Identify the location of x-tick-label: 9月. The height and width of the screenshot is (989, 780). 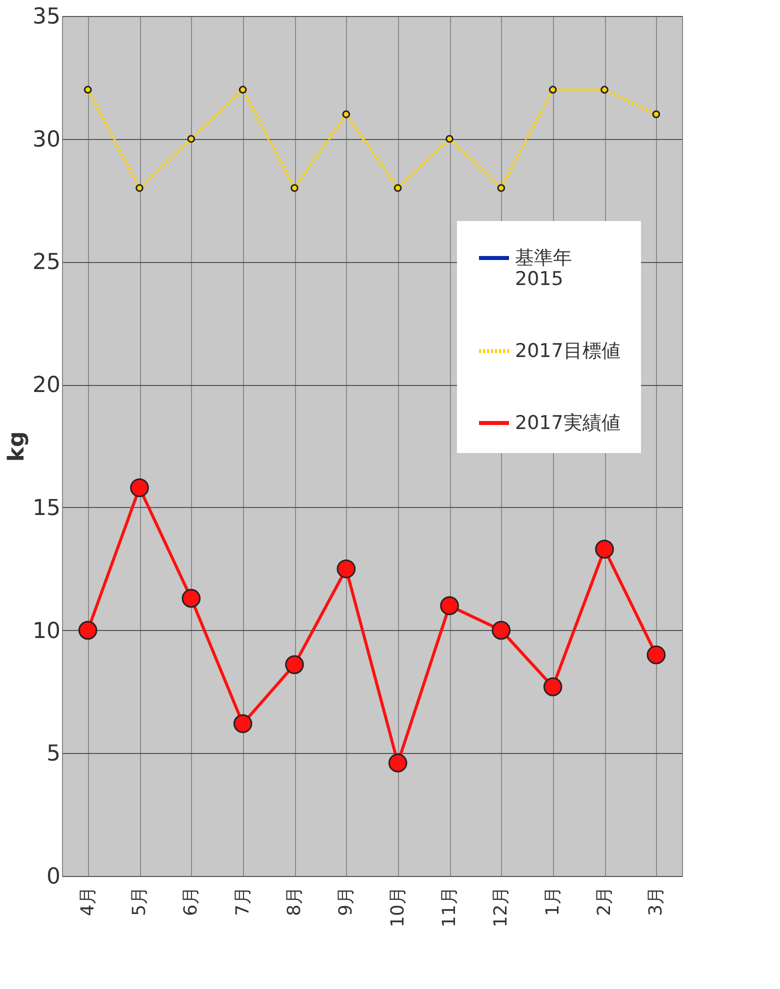
(346, 901).